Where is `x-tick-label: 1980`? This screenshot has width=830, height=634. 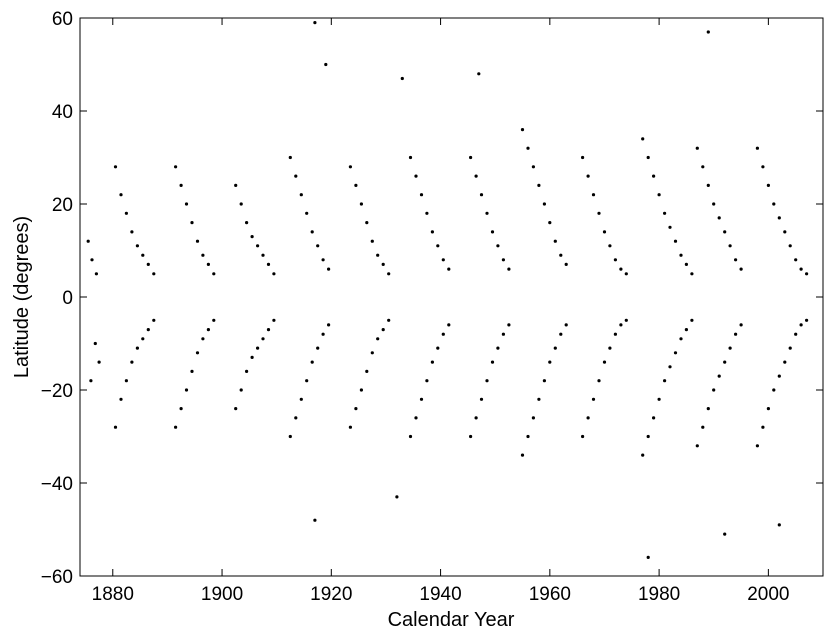 x-tick-label: 1980 is located at coordinates (659, 594).